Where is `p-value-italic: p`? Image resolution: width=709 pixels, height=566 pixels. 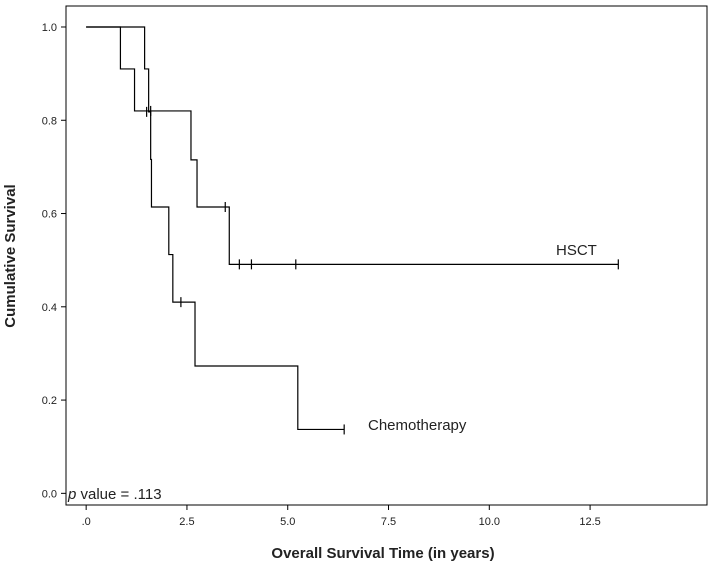 p-value-italic: p is located at coordinates (71, 494).